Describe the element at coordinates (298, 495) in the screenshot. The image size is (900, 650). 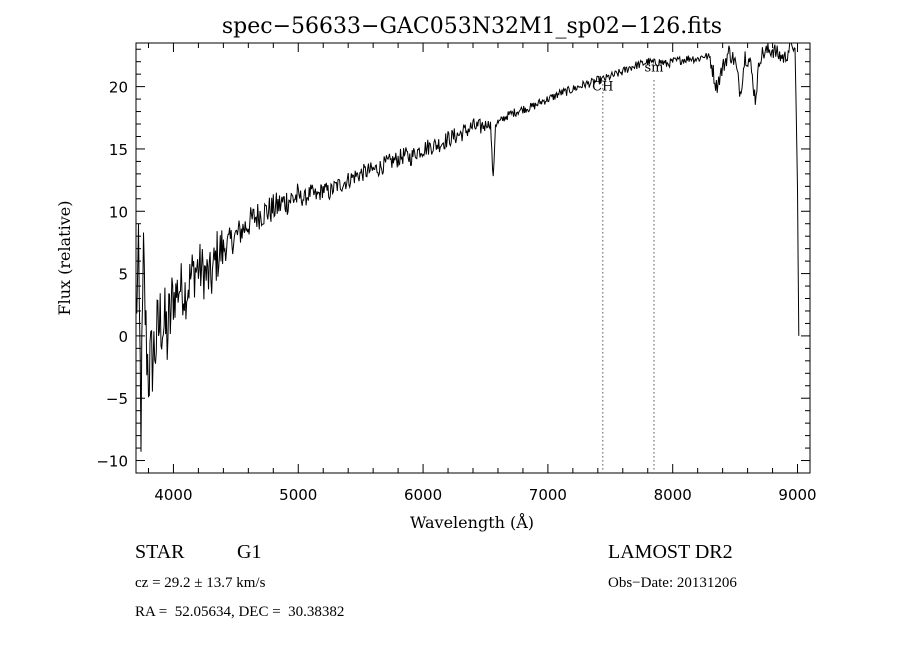
I see `x-tick-label: 5000` at that location.